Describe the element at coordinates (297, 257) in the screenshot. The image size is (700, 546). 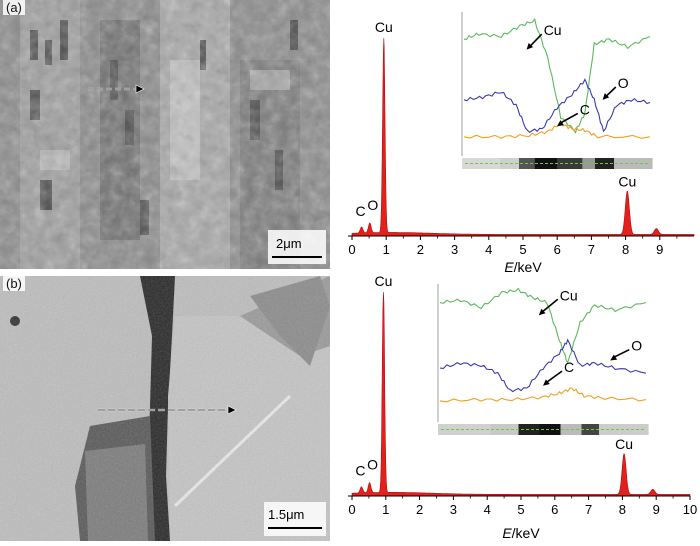
I see `scale-bar-a` at that location.